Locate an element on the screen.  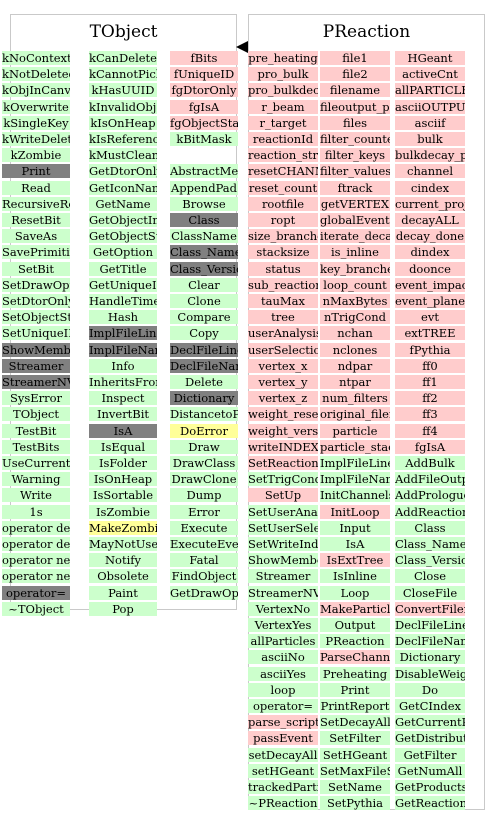
member-cell: AbstractMethod is located at coordinates (204, 171).